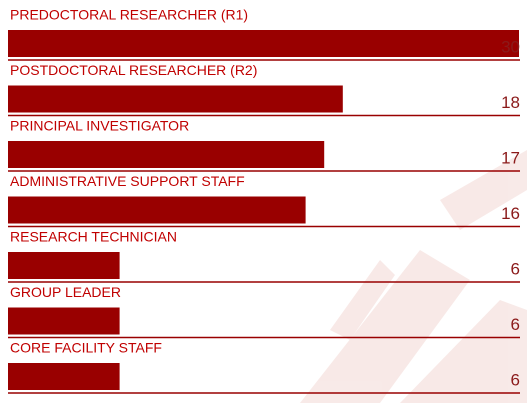 The width and height of the screenshot is (527, 403). Describe the element at coordinates (127, 181) in the screenshot. I see `category-label: ADMINISTRATIVE SUPPORT STAFF` at that location.